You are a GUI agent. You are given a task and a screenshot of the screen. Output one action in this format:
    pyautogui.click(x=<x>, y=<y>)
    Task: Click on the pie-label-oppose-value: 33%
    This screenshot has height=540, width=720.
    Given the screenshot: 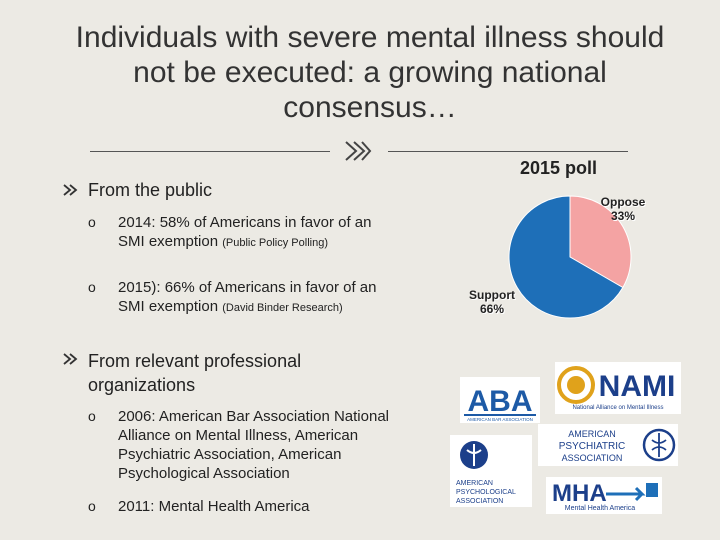 What is the action you would take?
    pyautogui.click(x=623, y=216)
    